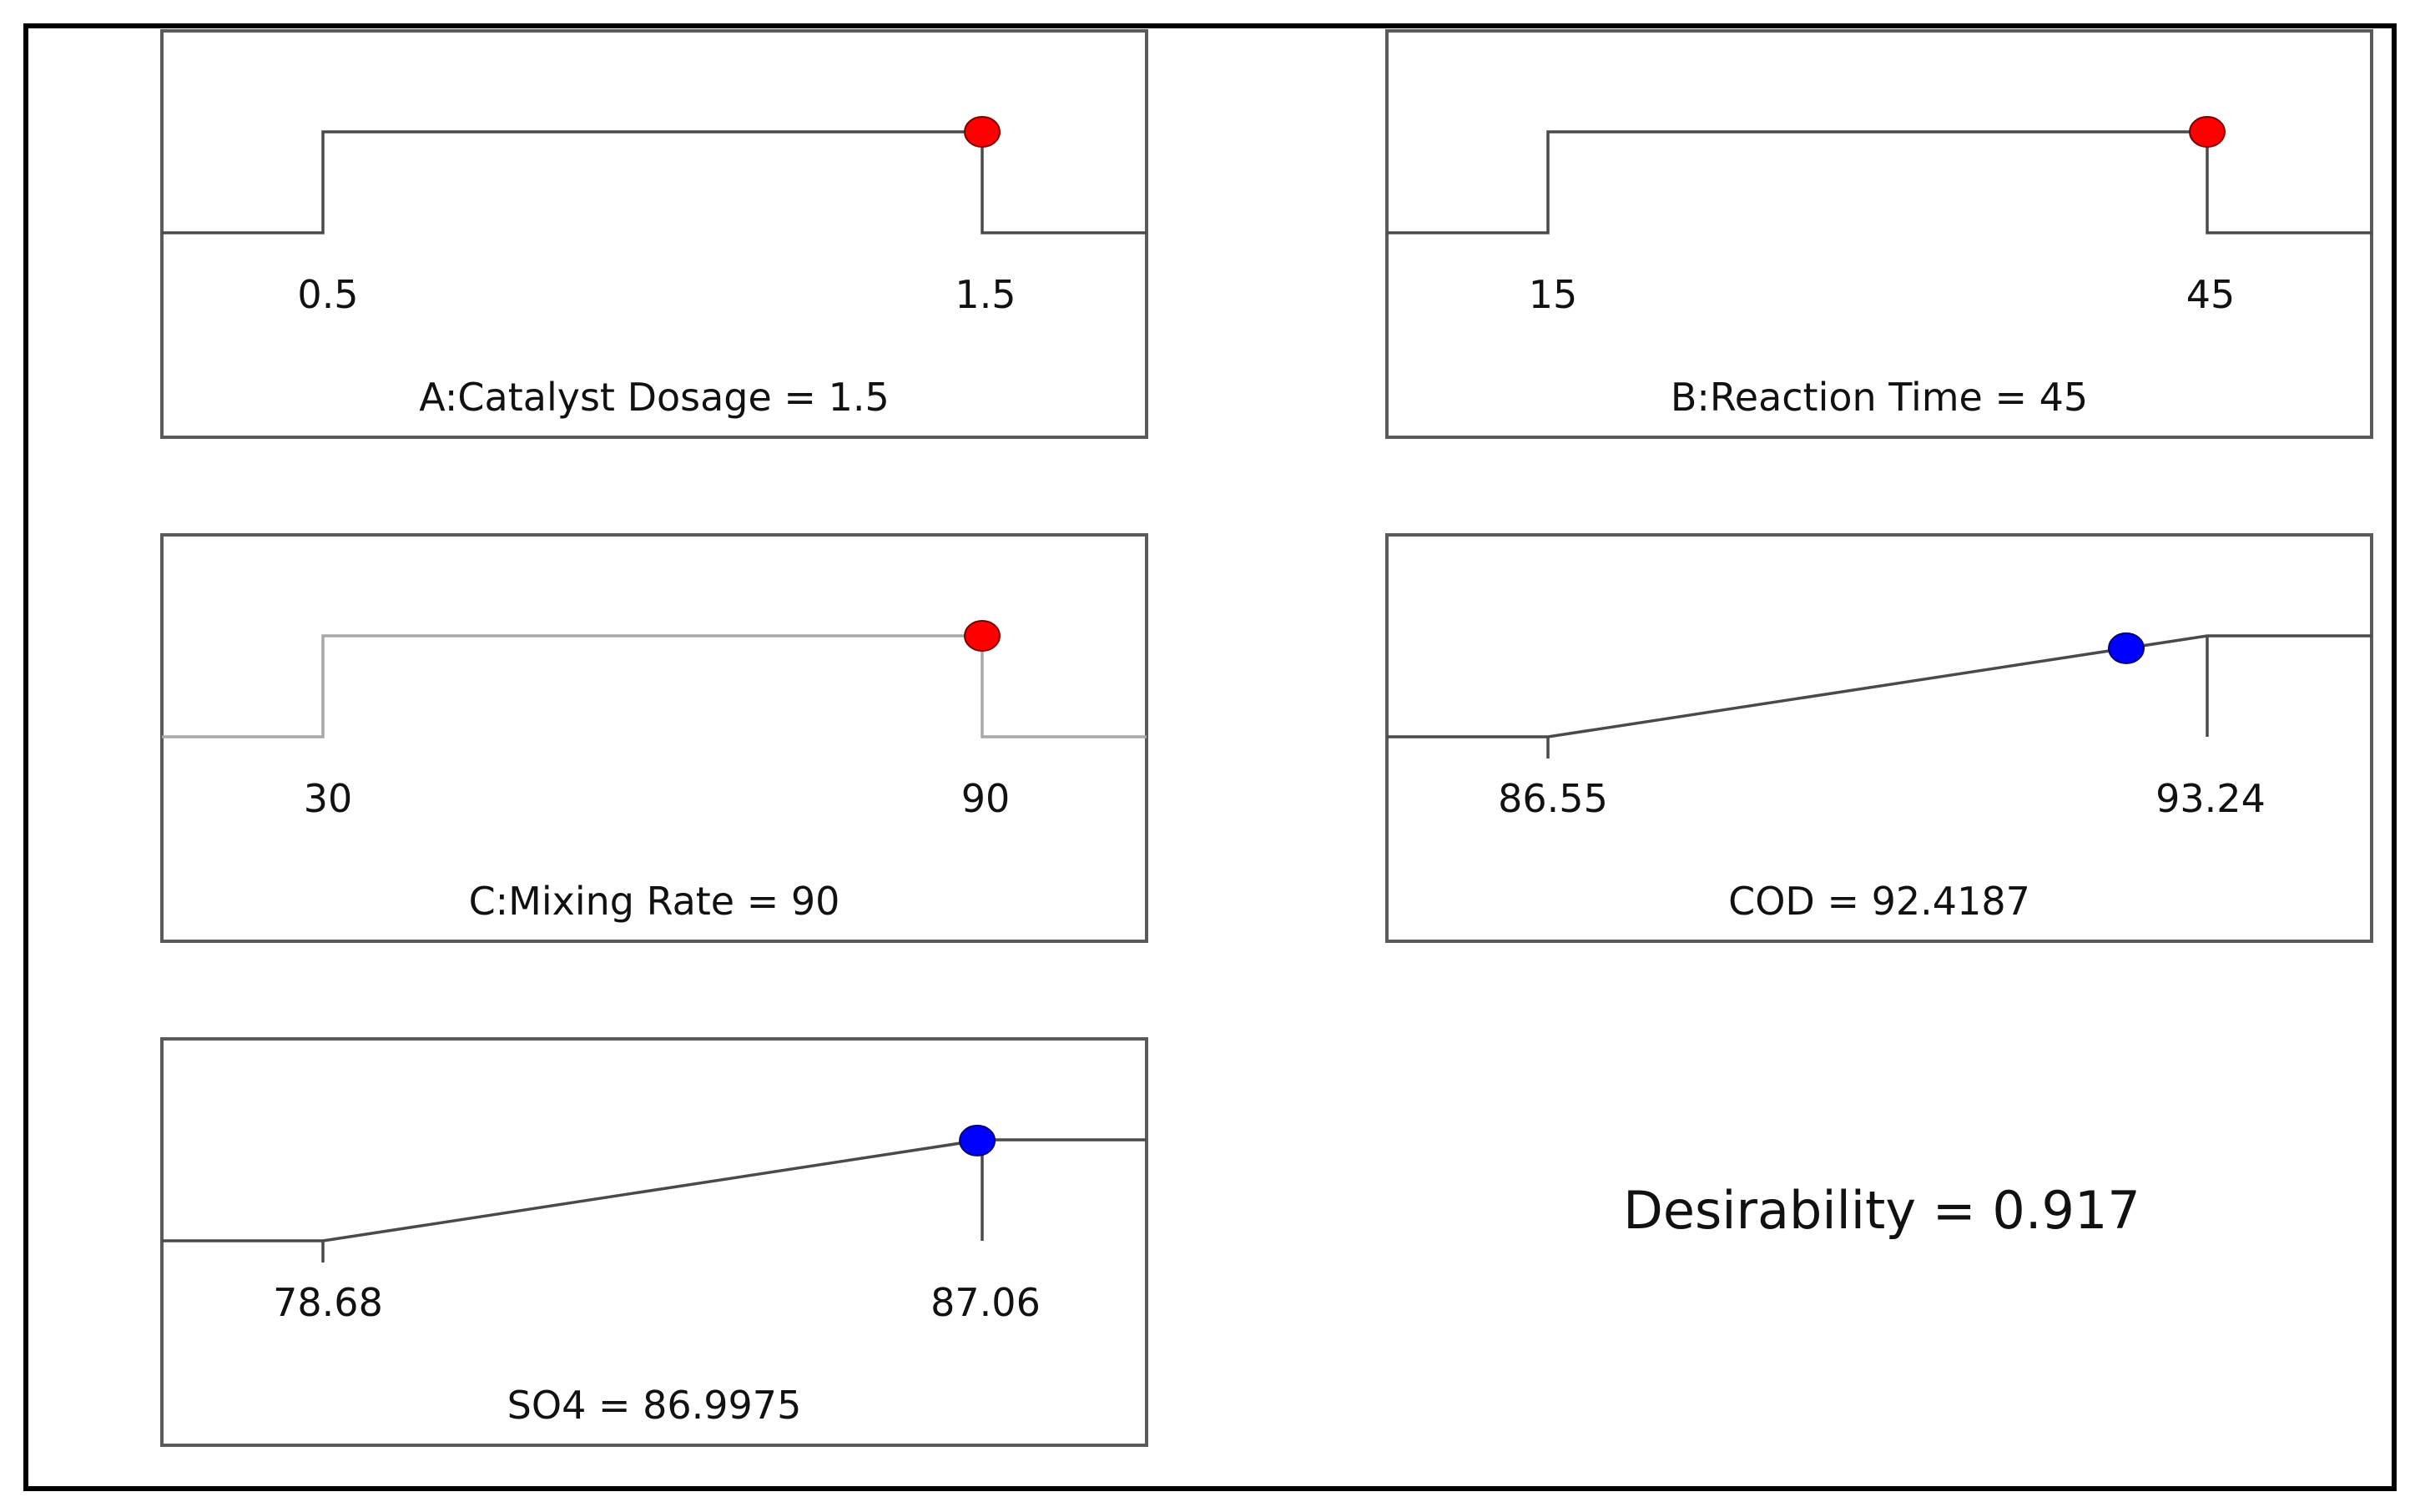  What do you see at coordinates (985, 1302) in the screenshot?
I see `high-tick-label: 87.06` at bounding box center [985, 1302].